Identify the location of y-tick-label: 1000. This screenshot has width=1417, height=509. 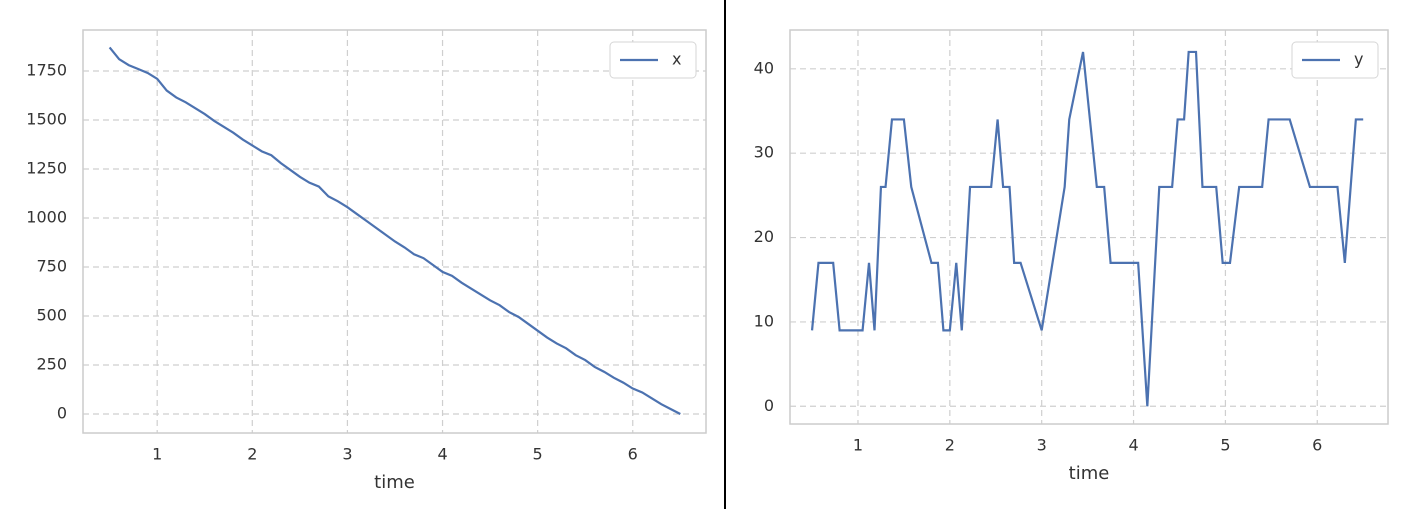
(46, 216).